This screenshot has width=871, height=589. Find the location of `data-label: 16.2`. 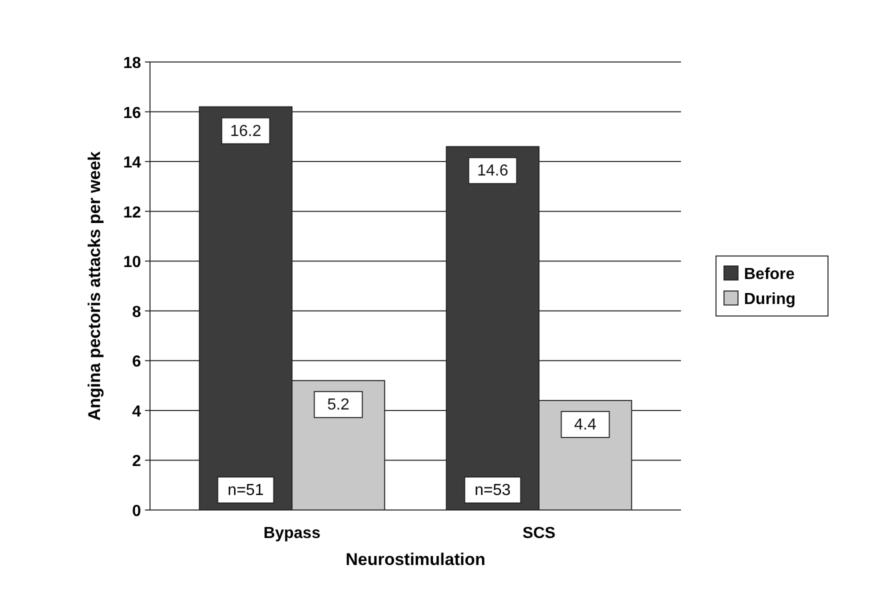

data-label: 16.2 is located at coordinates (246, 131).